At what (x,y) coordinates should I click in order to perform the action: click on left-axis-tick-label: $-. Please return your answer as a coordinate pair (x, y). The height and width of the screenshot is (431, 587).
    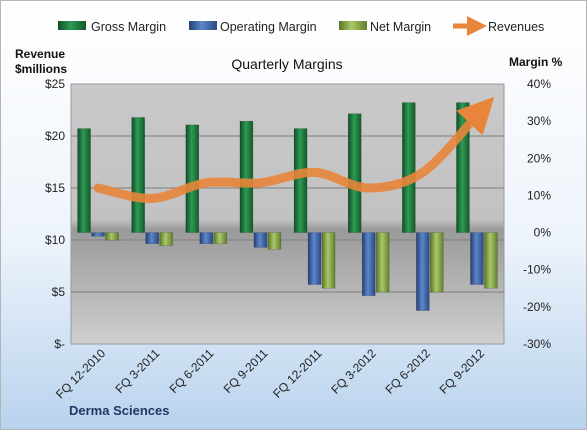
    Looking at the image, I should click on (59, 344).